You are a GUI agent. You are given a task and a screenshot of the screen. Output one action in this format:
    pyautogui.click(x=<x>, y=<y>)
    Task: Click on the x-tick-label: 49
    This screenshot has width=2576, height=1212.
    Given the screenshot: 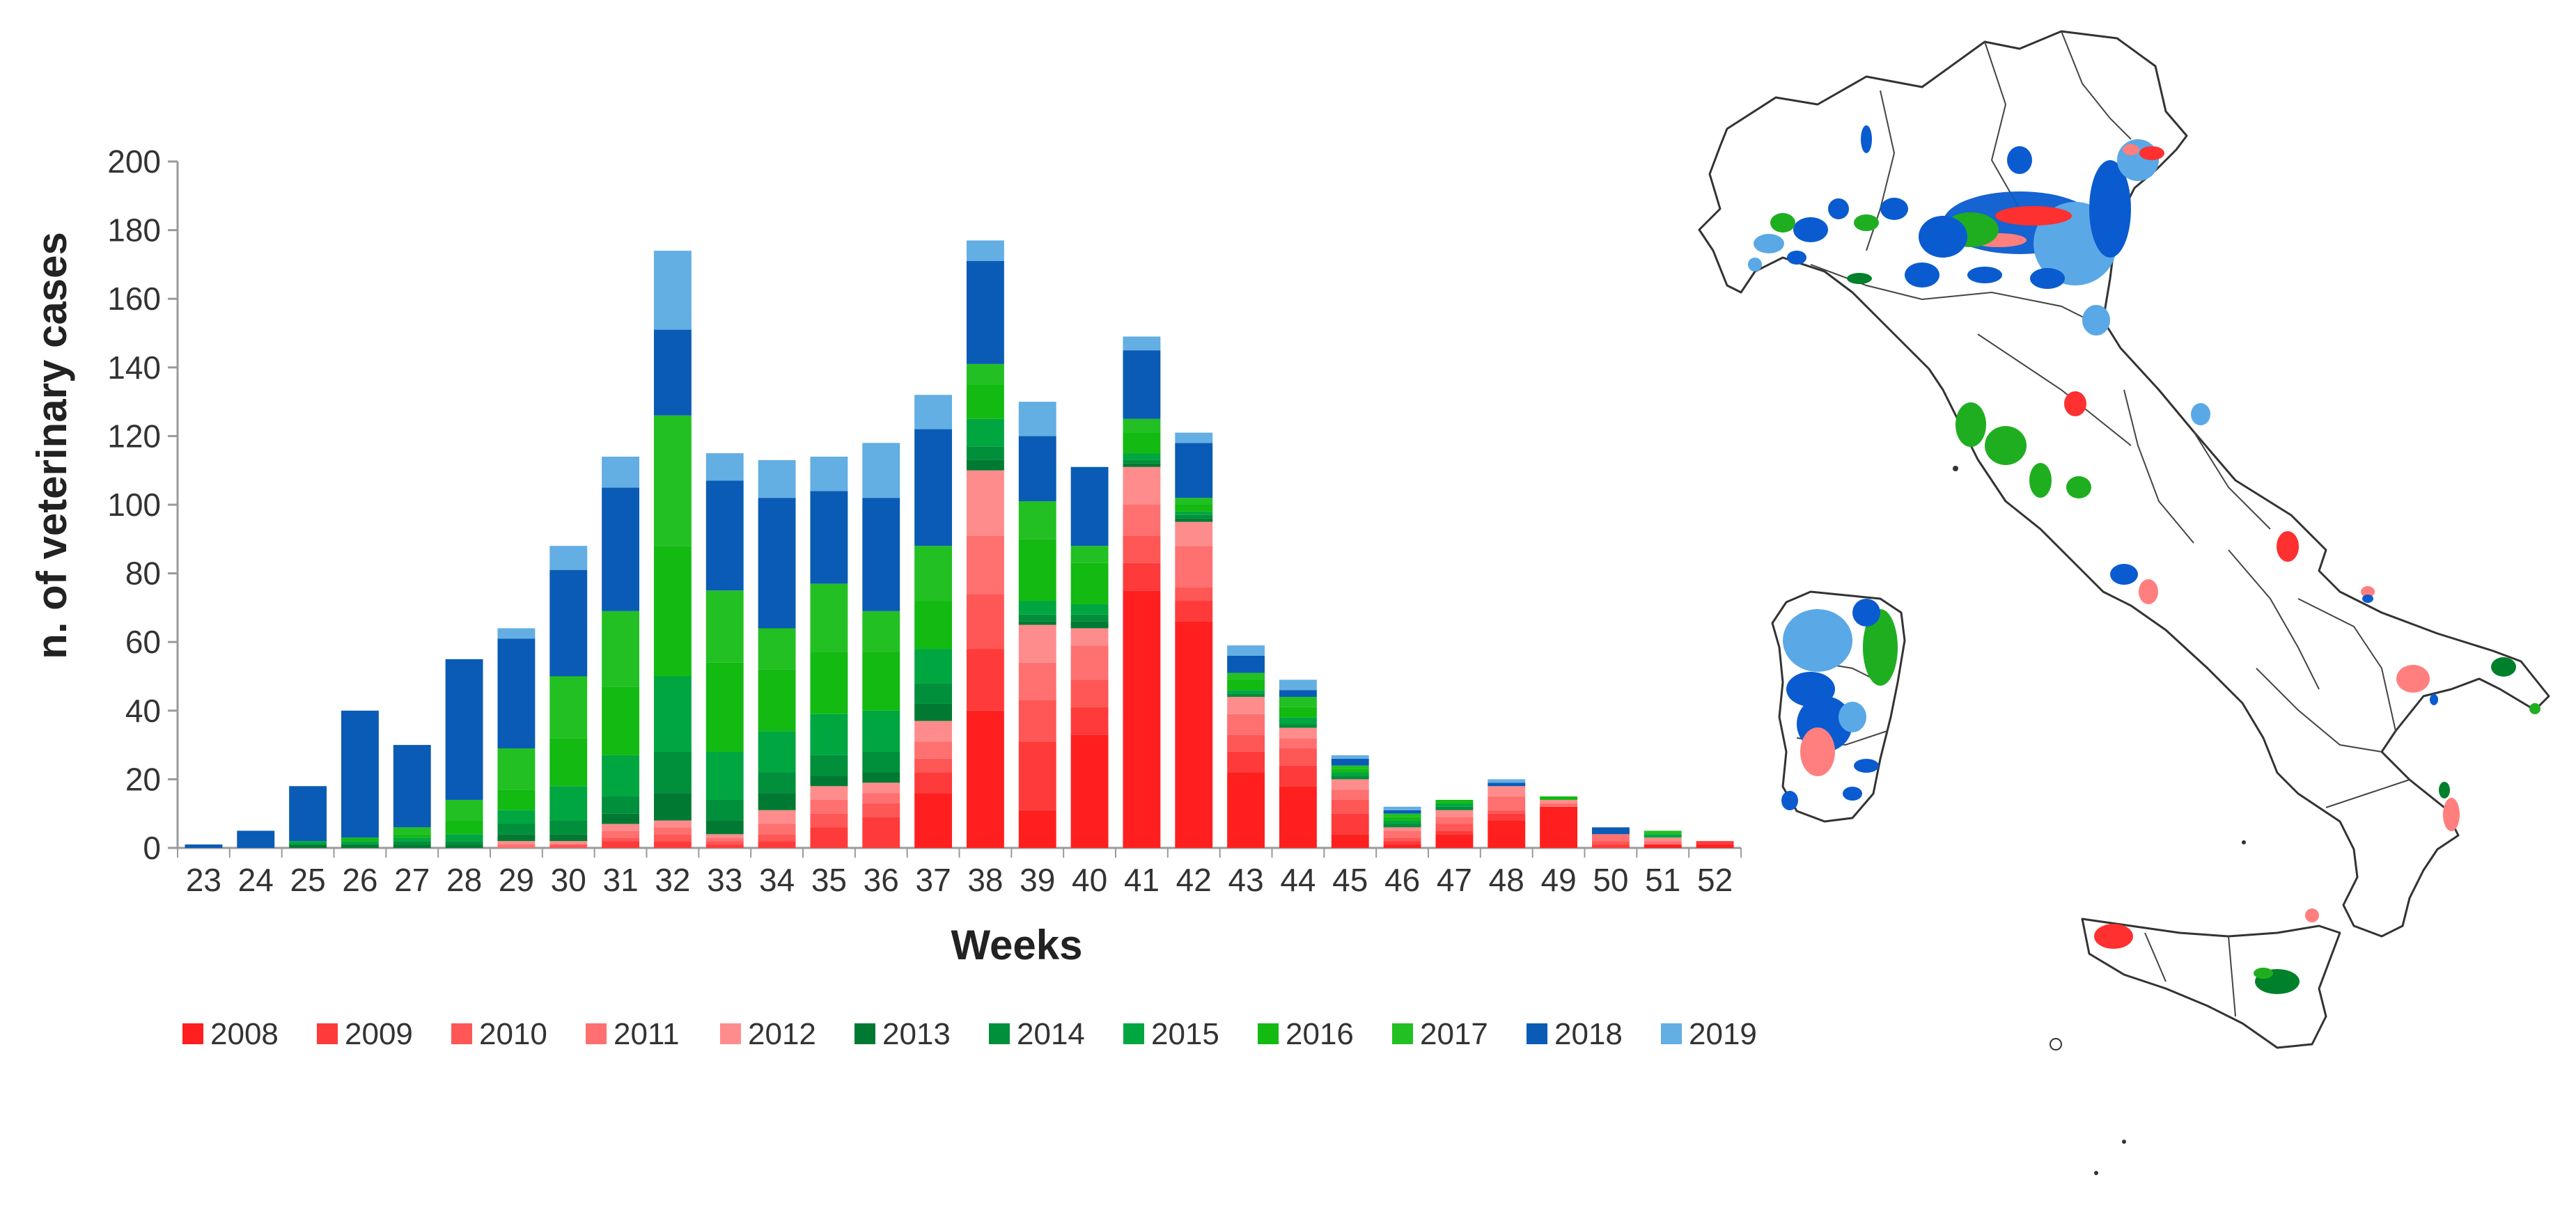 What is the action you would take?
    pyautogui.click(x=1558, y=880)
    